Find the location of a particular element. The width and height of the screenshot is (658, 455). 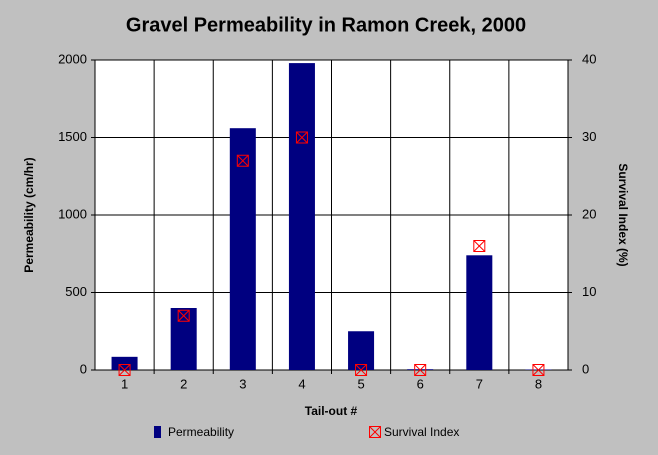

legend-label: Survival Index is located at coordinates (421, 432).